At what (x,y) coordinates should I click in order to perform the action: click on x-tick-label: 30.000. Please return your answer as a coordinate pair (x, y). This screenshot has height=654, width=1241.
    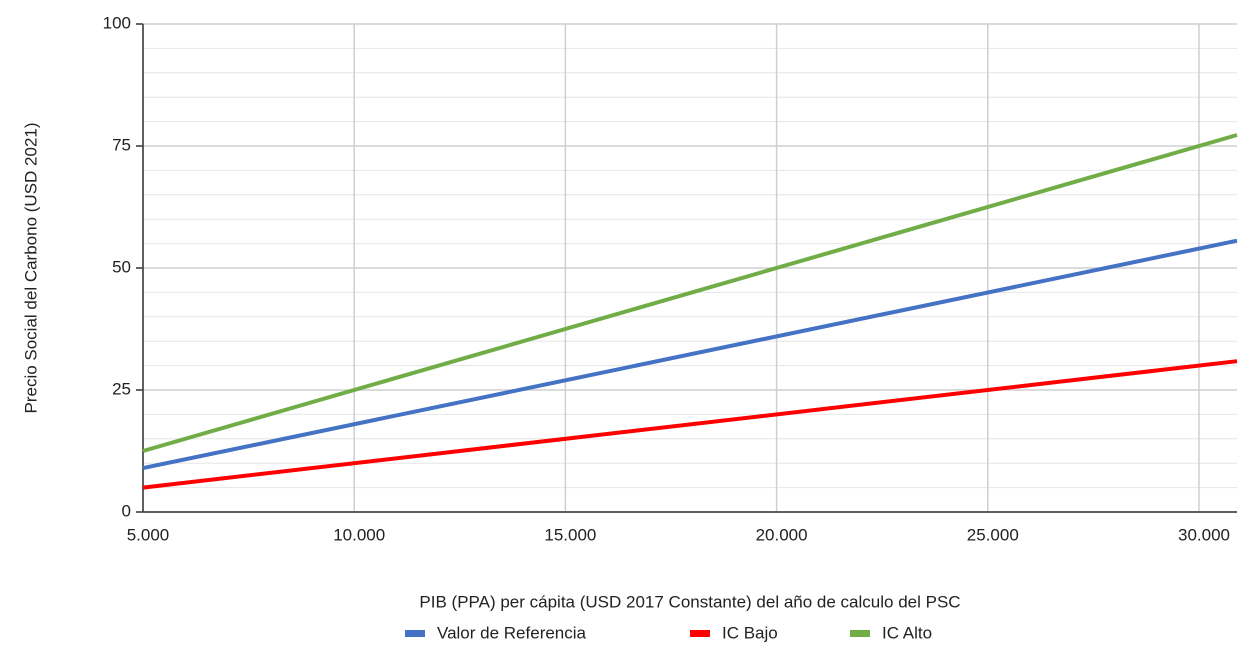
    Looking at the image, I should click on (1204, 534).